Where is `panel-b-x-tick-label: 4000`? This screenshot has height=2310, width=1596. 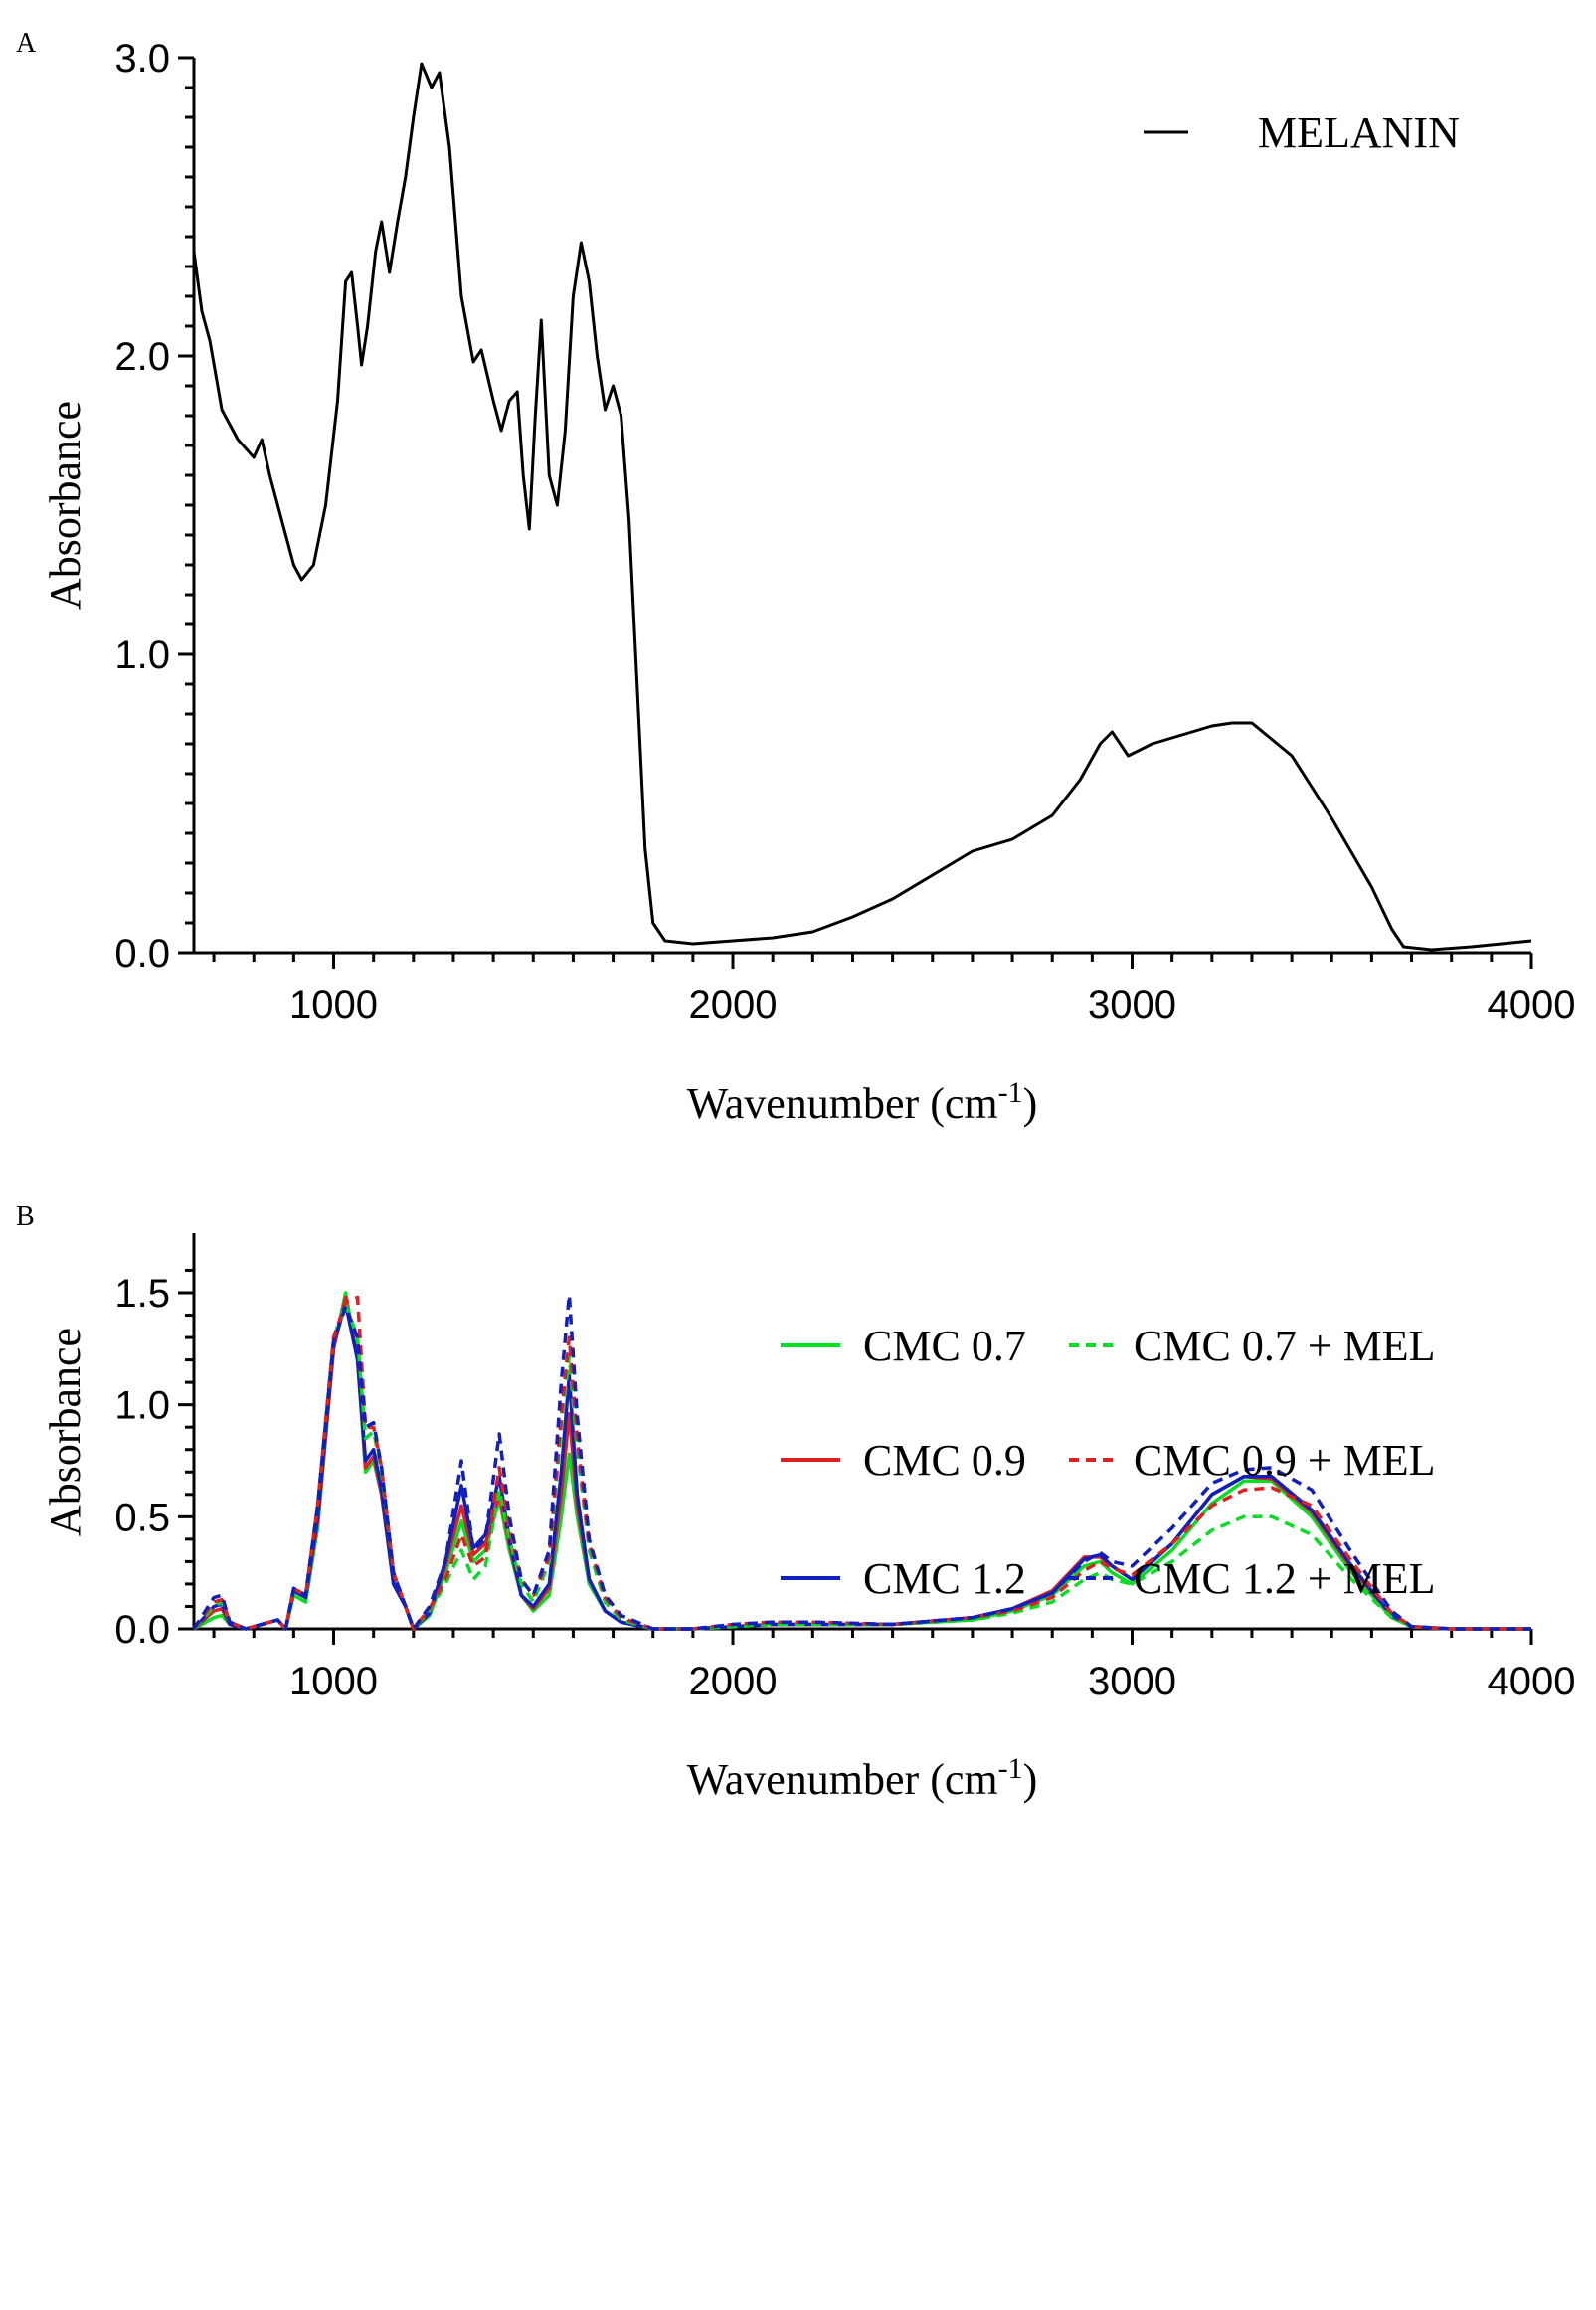 panel-b-x-tick-label: 4000 is located at coordinates (1532, 1681).